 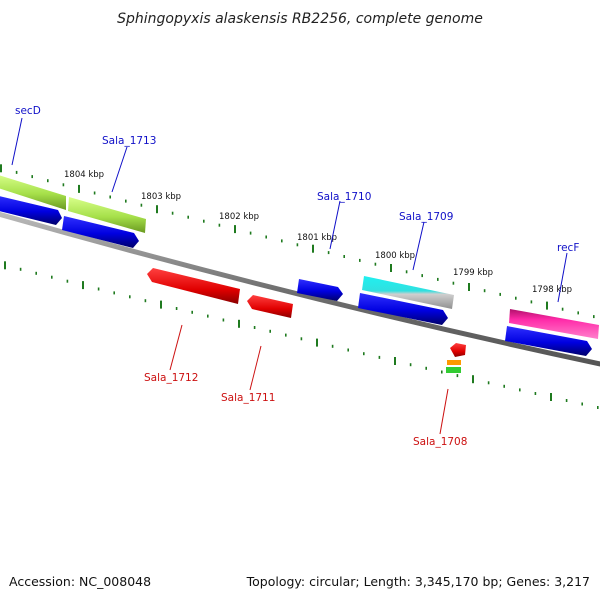 What do you see at coordinates (317, 238) in the screenshot?
I see `kbp-label: 1801 kbp` at bounding box center [317, 238].